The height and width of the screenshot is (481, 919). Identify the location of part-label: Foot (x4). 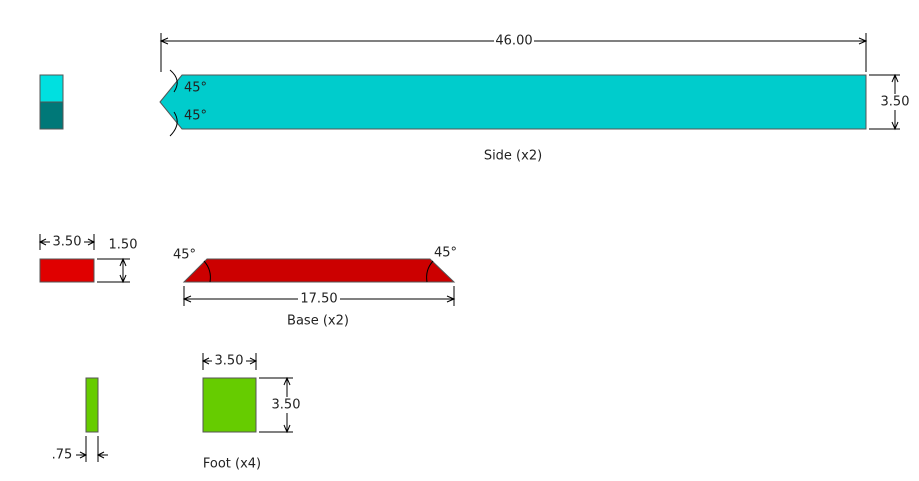
(232, 464).